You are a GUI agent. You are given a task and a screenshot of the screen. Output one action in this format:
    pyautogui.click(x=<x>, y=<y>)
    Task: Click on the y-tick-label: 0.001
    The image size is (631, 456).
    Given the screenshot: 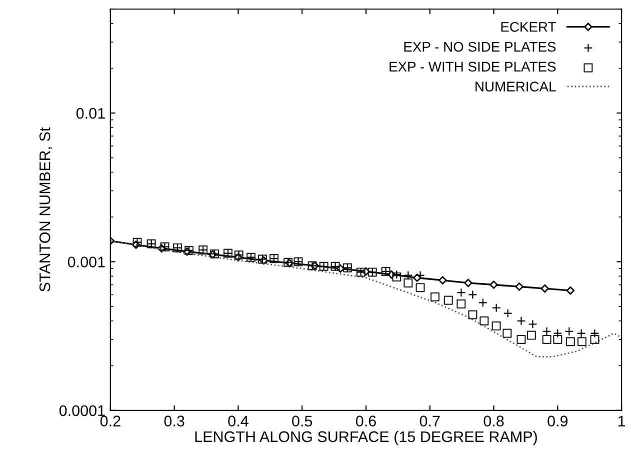 What is the action you would take?
    pyautogui.click(x=86, y=262)
    